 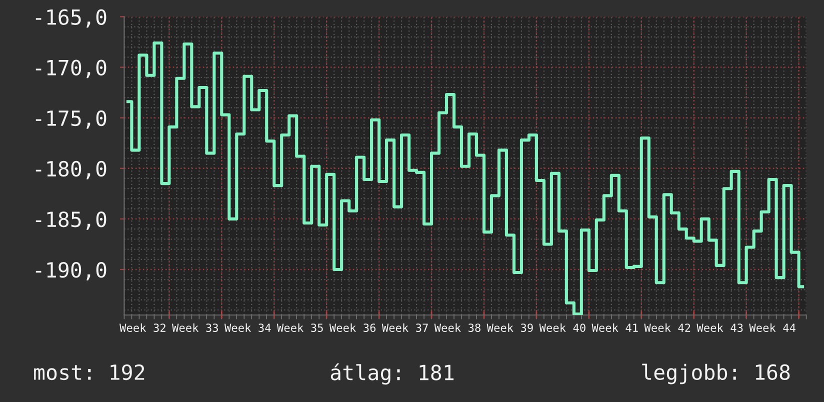 I want to click on text: most: 192, so click(x=89, y=372).